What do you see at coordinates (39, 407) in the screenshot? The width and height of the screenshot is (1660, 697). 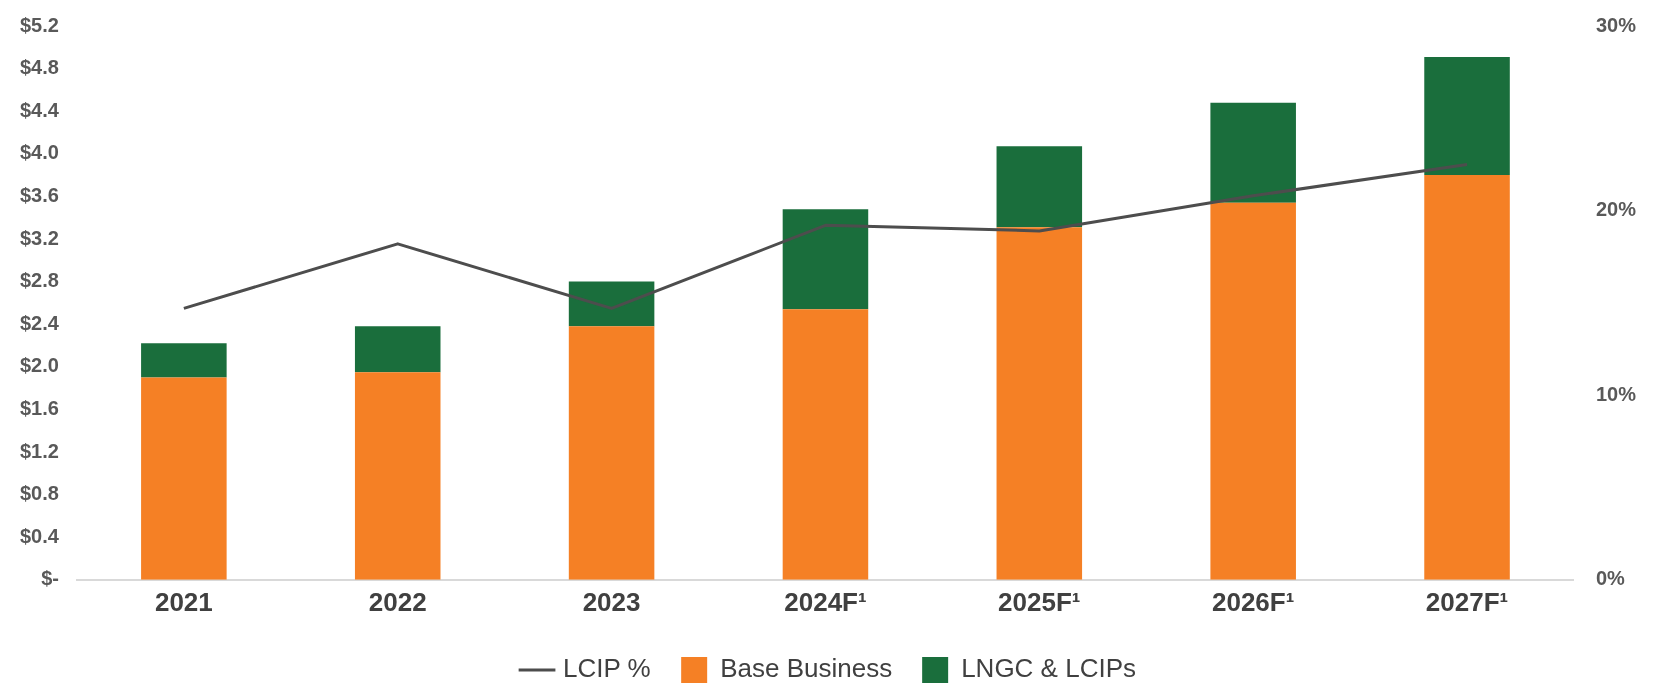 I see `y-tick-label: $1.6` at bounding box center [39, 407].